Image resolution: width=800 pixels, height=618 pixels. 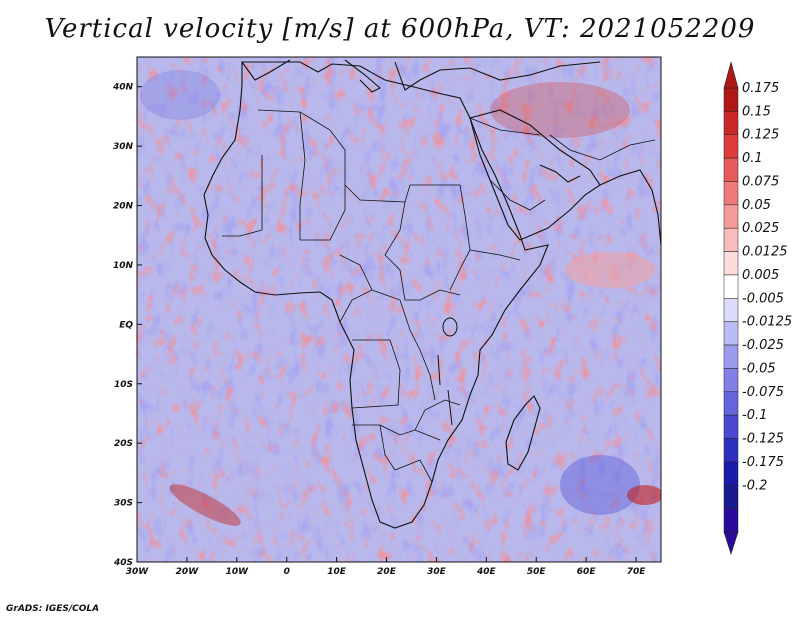 What do you see at coordinates (266, 70) in the screenshot?
I see `europe-coastline` at bounding box center [266, 70].